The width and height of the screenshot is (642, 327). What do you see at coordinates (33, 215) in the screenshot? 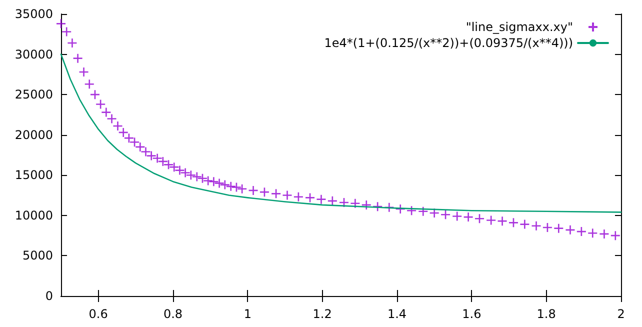
I see `y-tick-label: 10000` at bounding box center [33, 215].